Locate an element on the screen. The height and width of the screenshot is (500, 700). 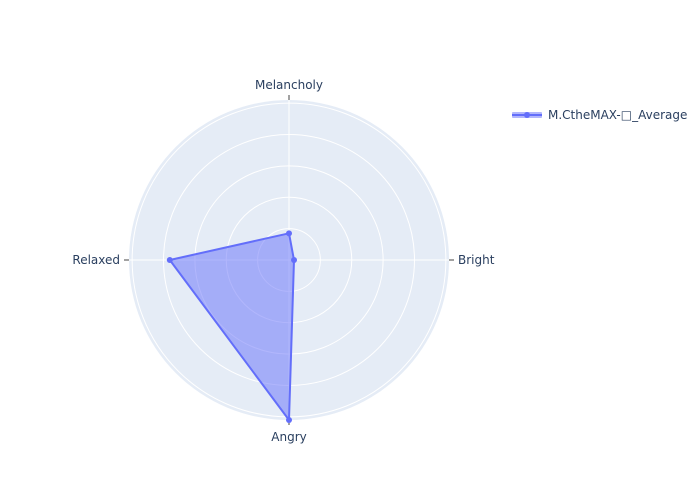
axis-label-bright: Bright is located at coordinates (476, 260).